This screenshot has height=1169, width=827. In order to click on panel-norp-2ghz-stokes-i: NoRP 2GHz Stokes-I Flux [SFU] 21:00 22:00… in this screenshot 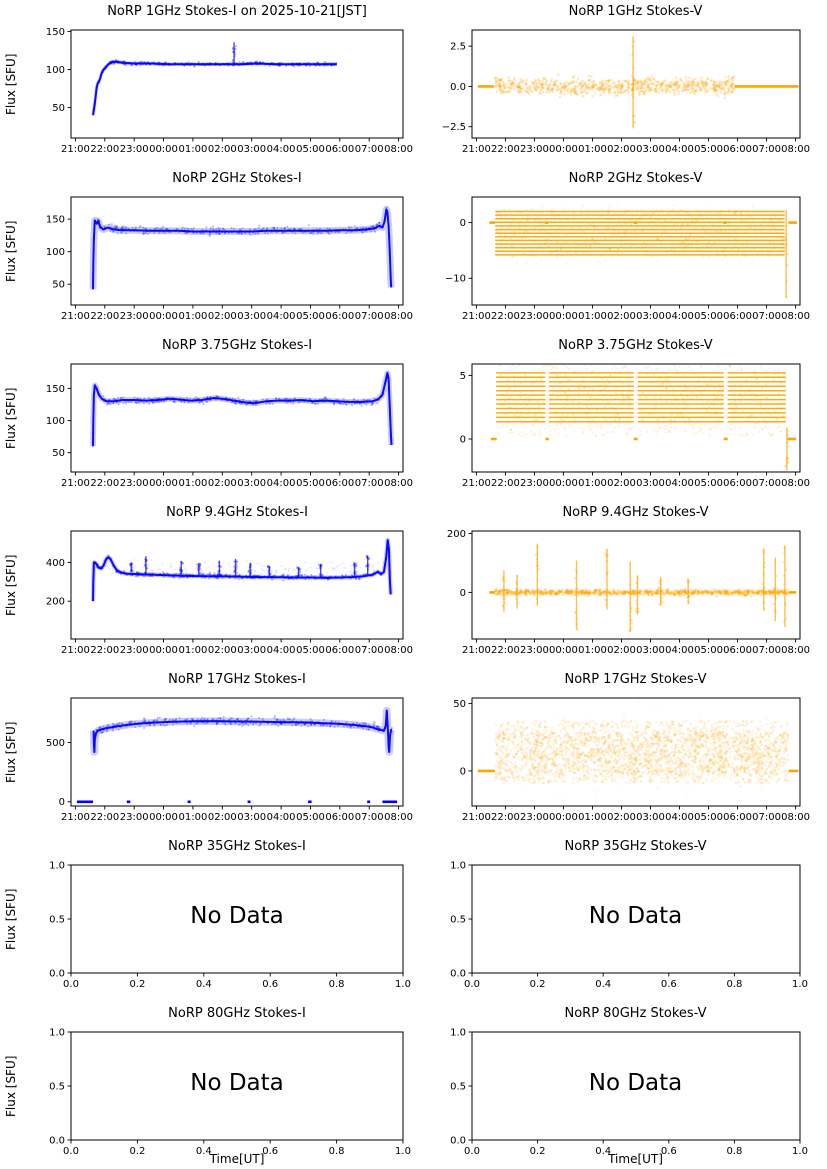, I will do `click(207, 250)`.